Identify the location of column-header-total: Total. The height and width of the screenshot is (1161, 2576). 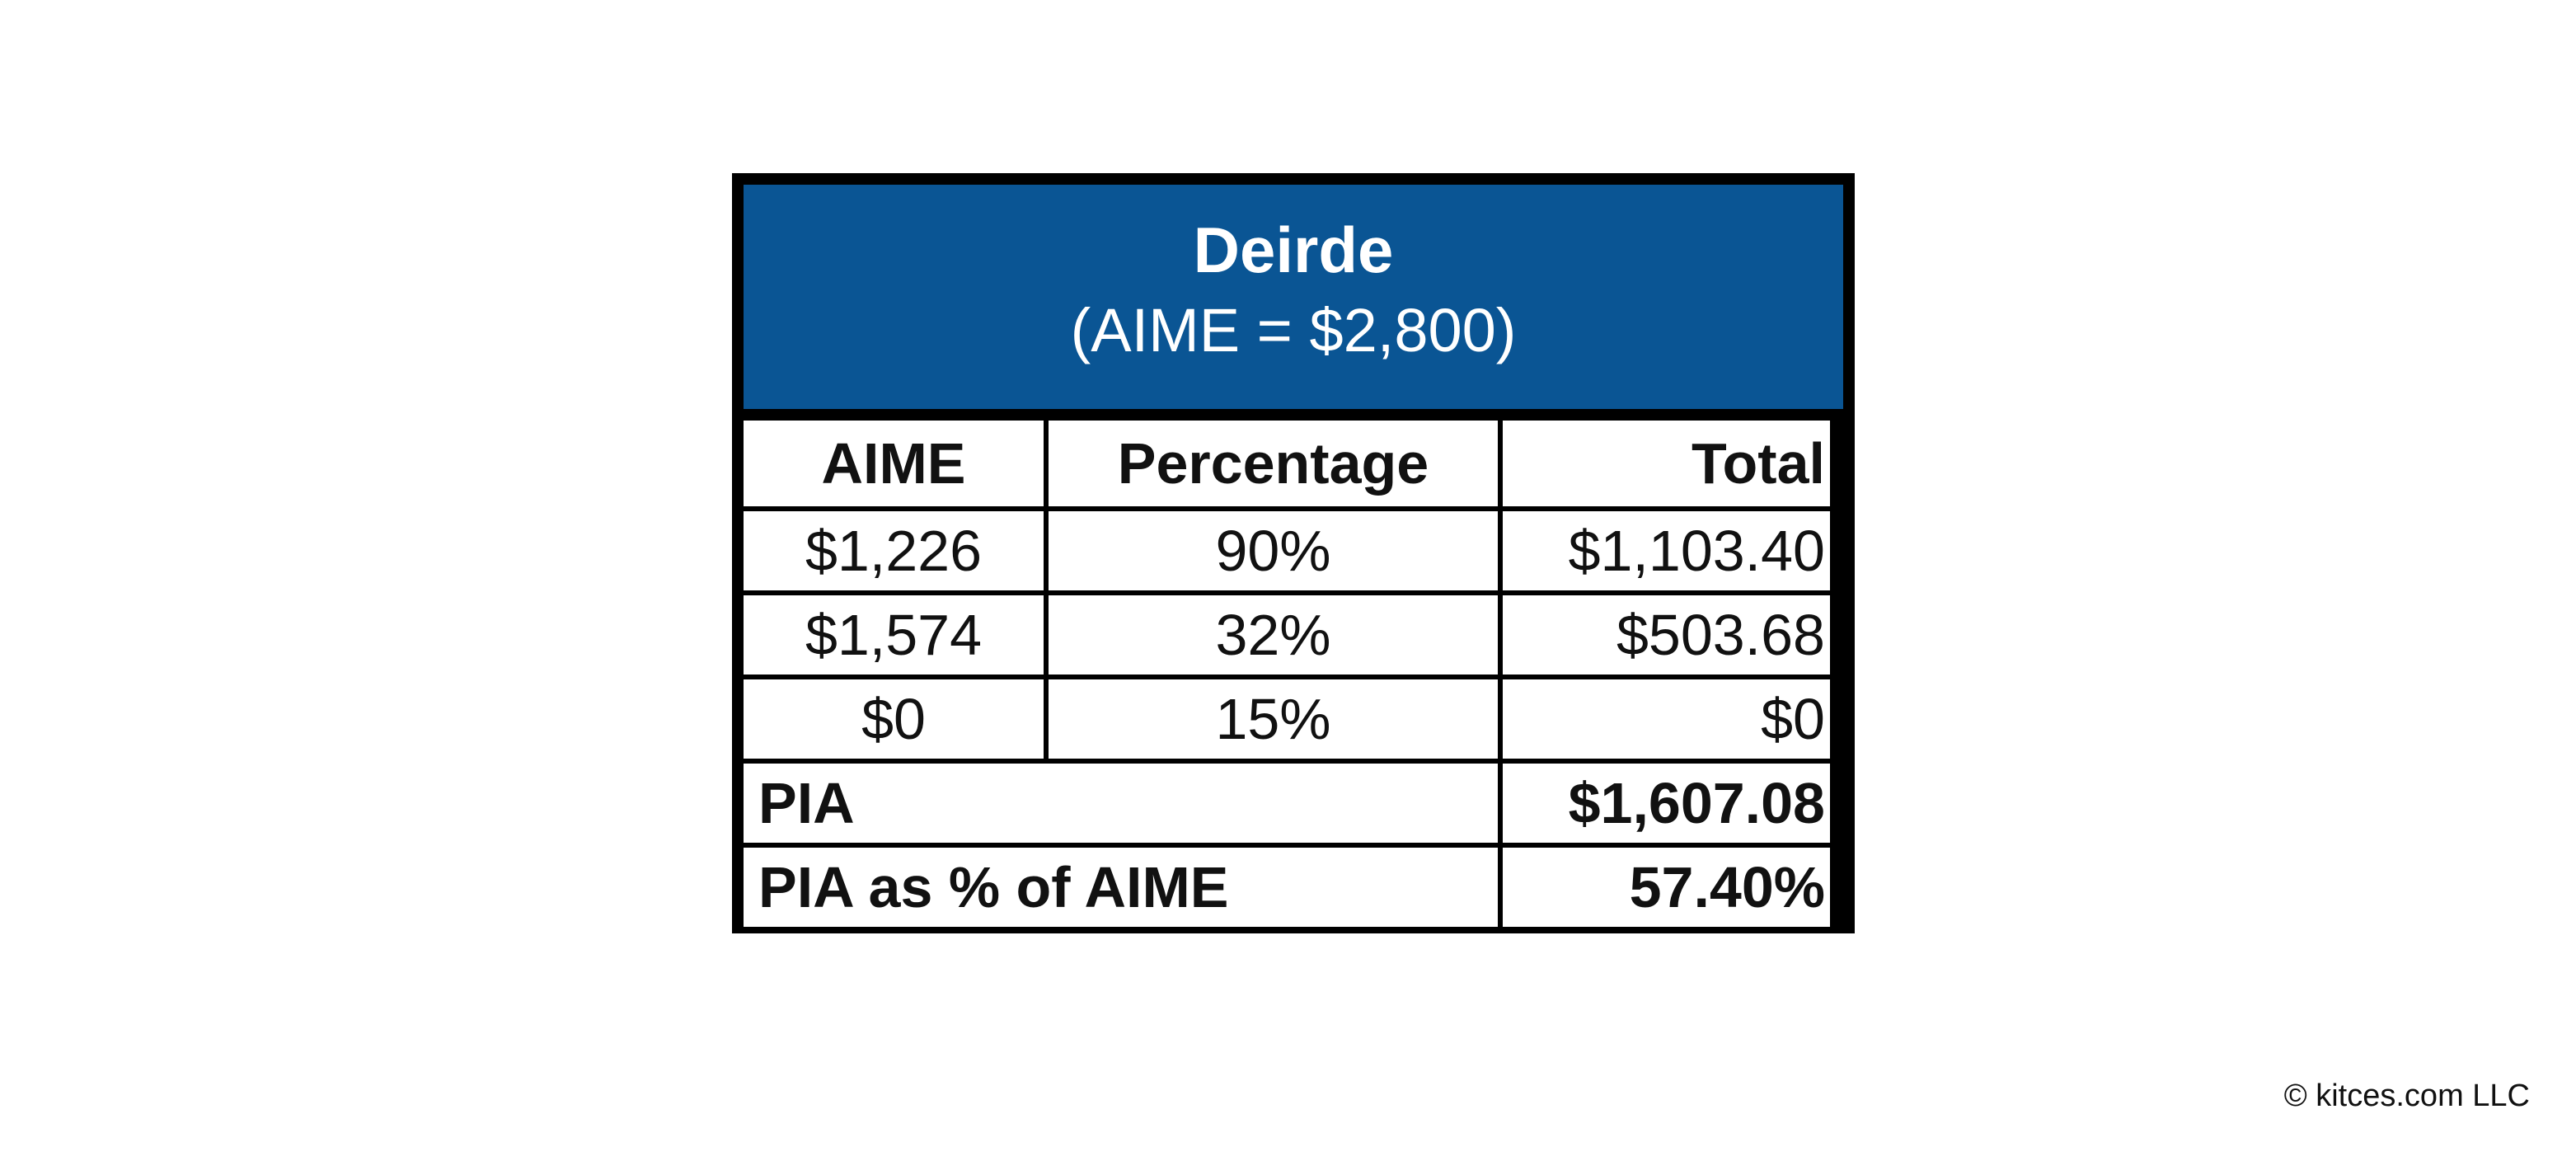
(1666, 463).